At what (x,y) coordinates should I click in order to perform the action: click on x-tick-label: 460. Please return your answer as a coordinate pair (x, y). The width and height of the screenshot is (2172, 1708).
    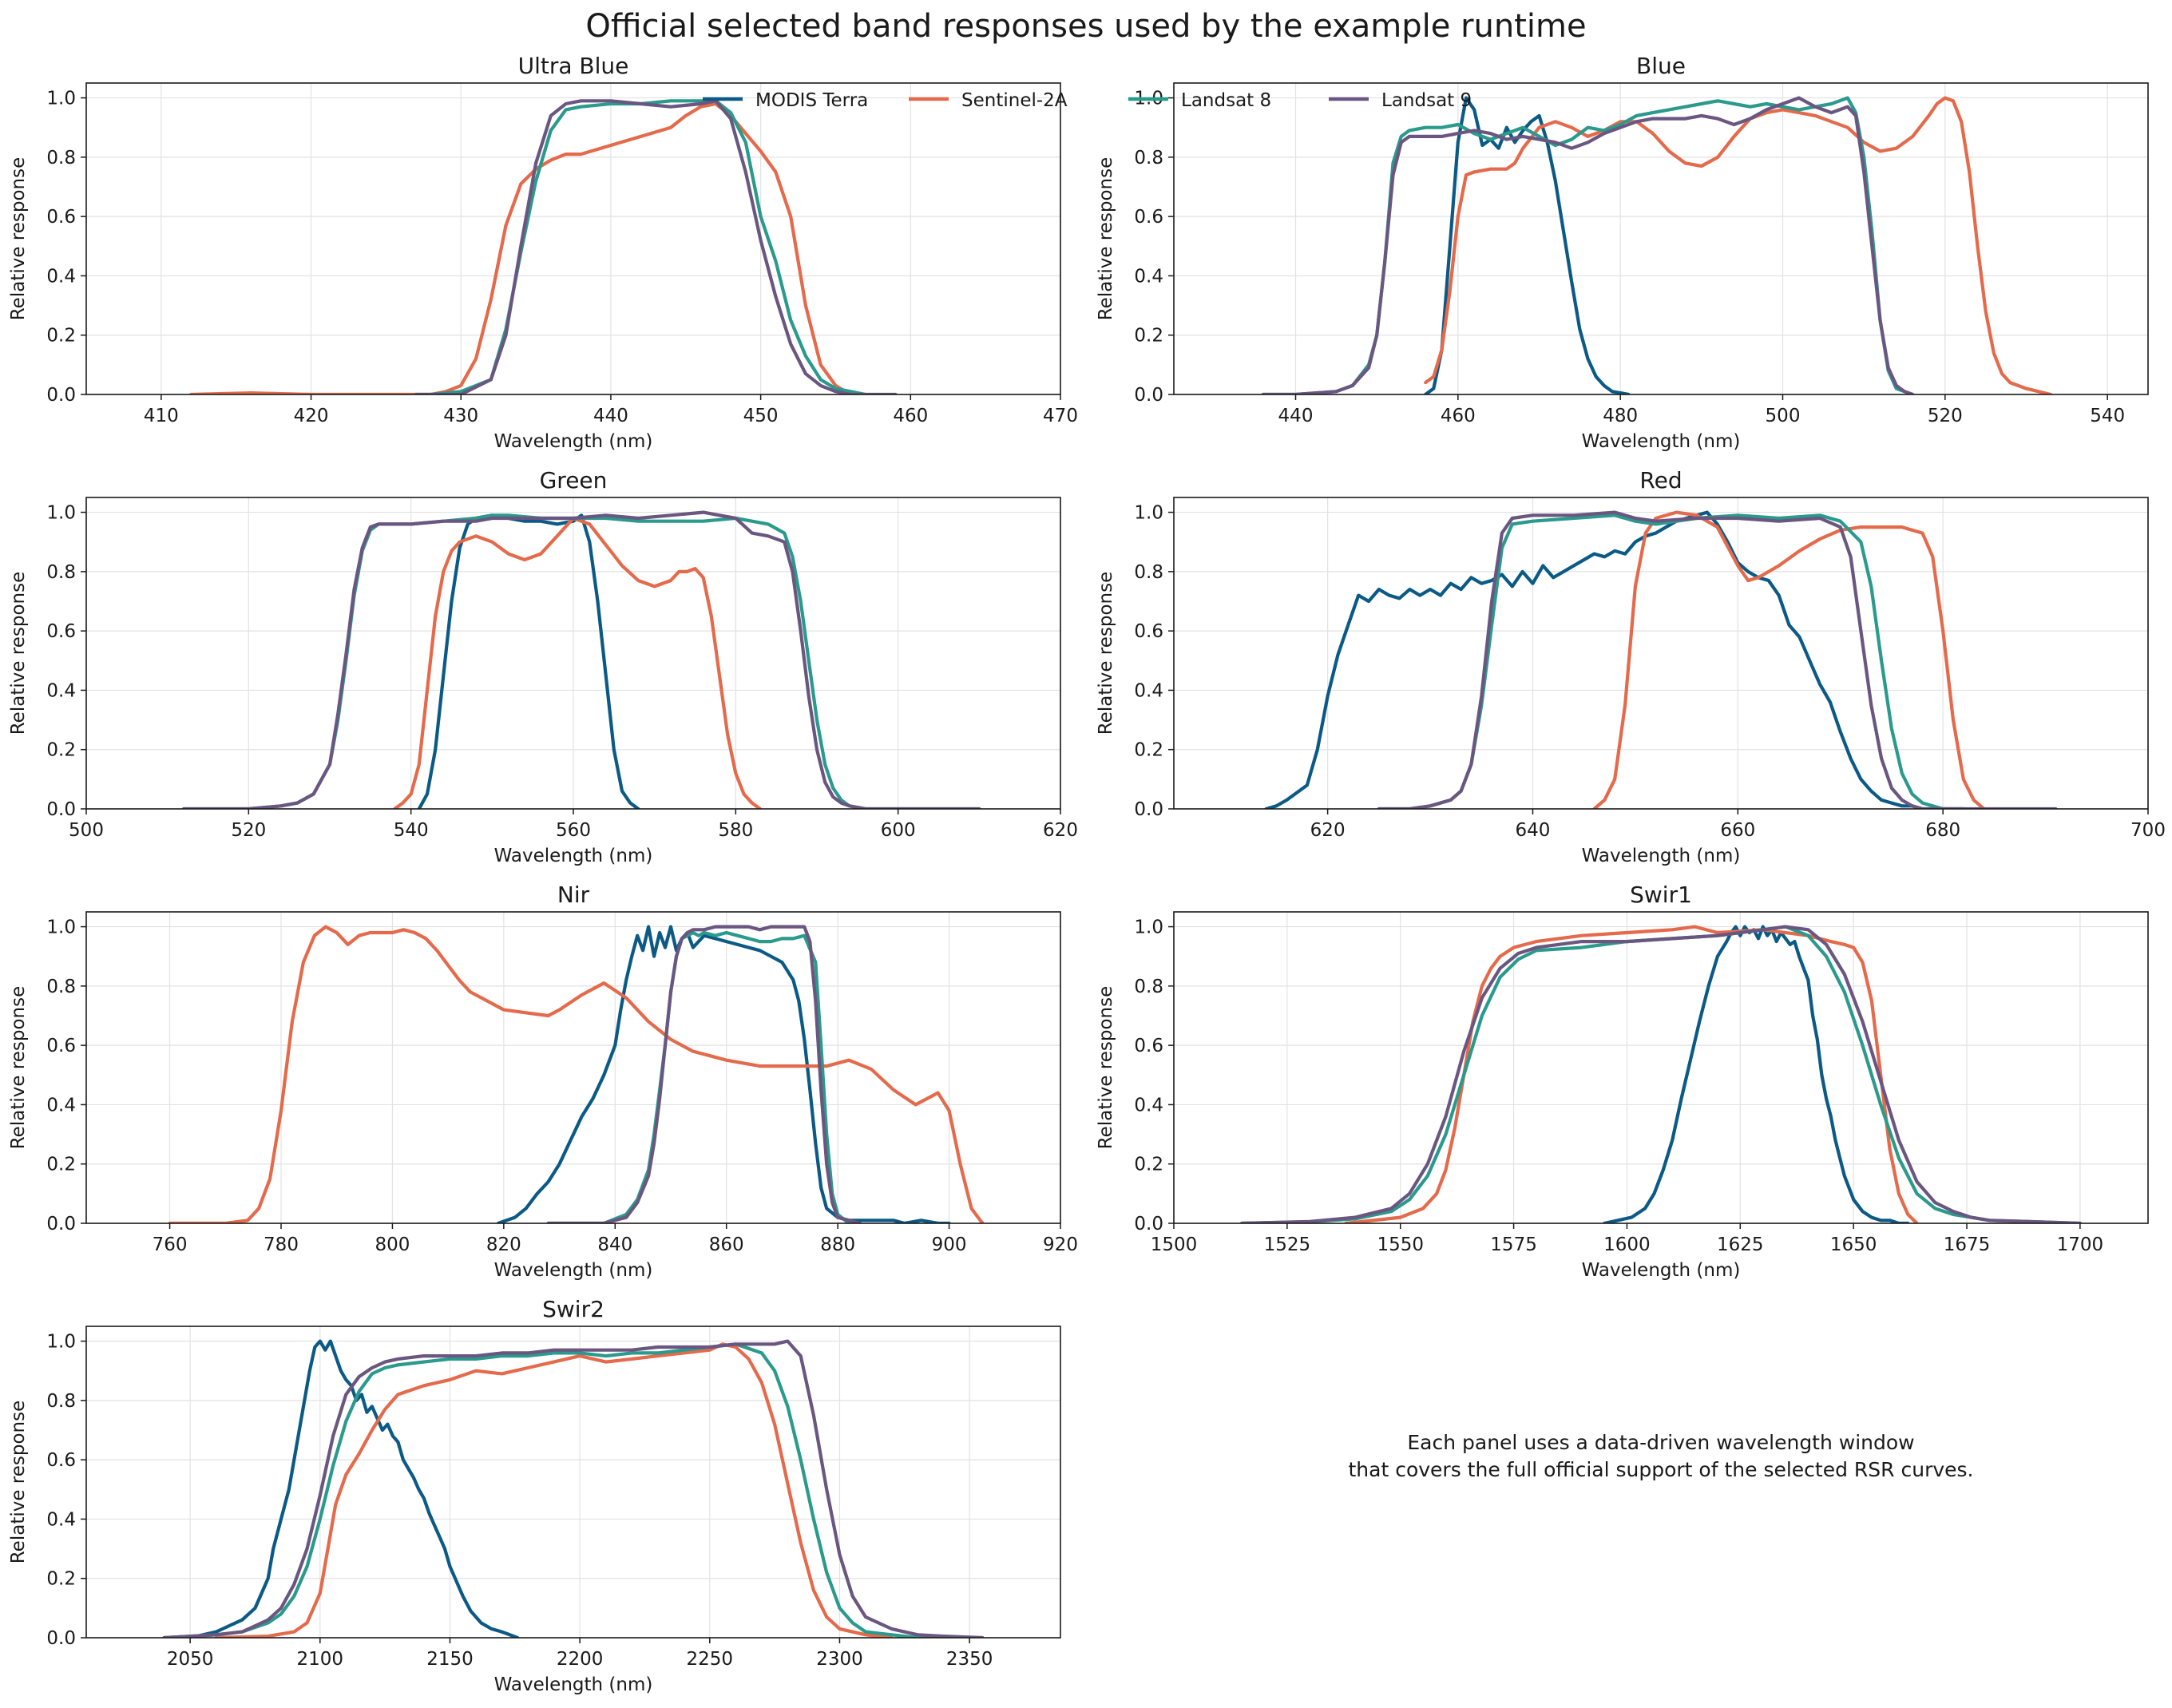
    Looking at the image, I should click on (1458, 416).